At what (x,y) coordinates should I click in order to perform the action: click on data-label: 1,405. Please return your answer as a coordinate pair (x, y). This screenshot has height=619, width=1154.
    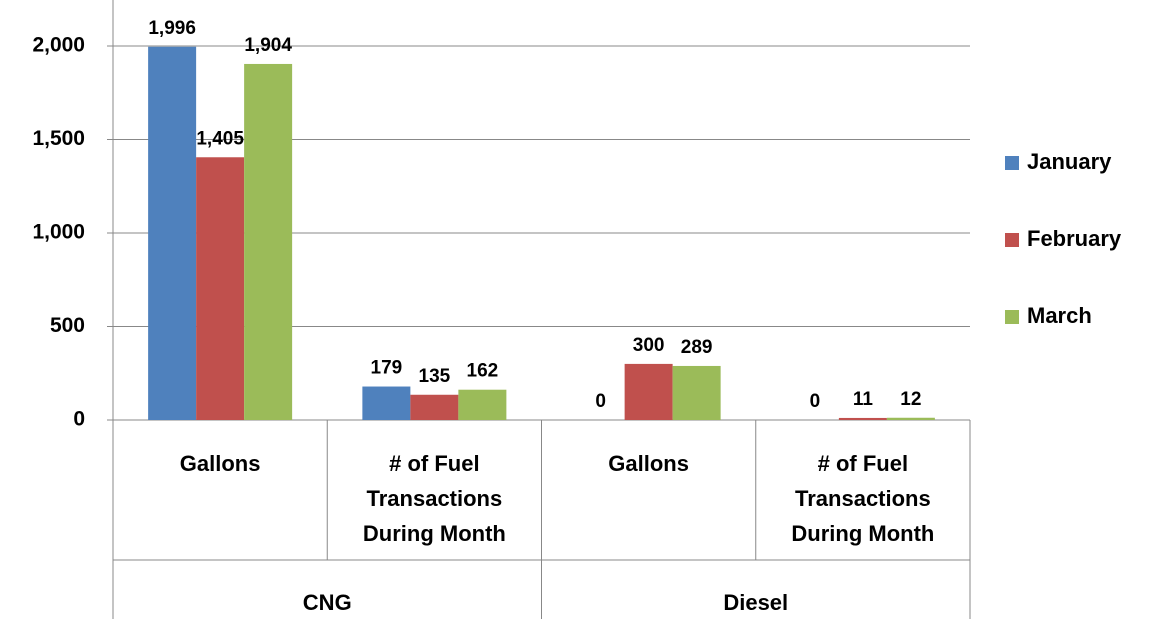
    Looking at the image, I should click on (220, 138).